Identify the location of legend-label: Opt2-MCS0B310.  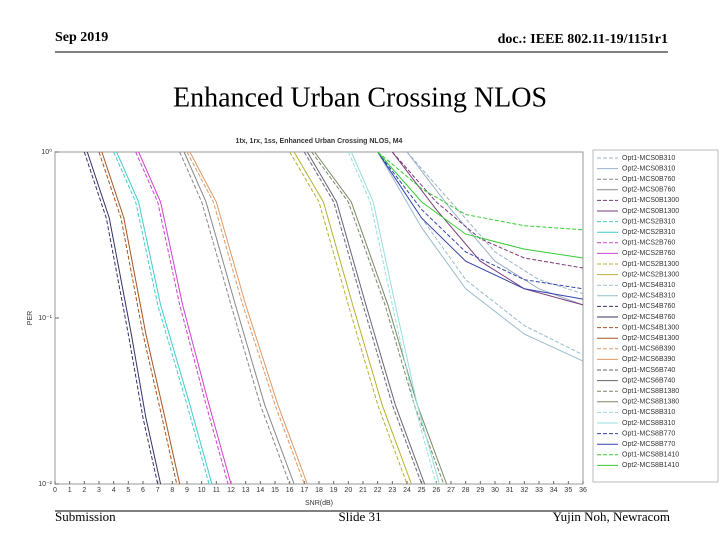
(648, 168).